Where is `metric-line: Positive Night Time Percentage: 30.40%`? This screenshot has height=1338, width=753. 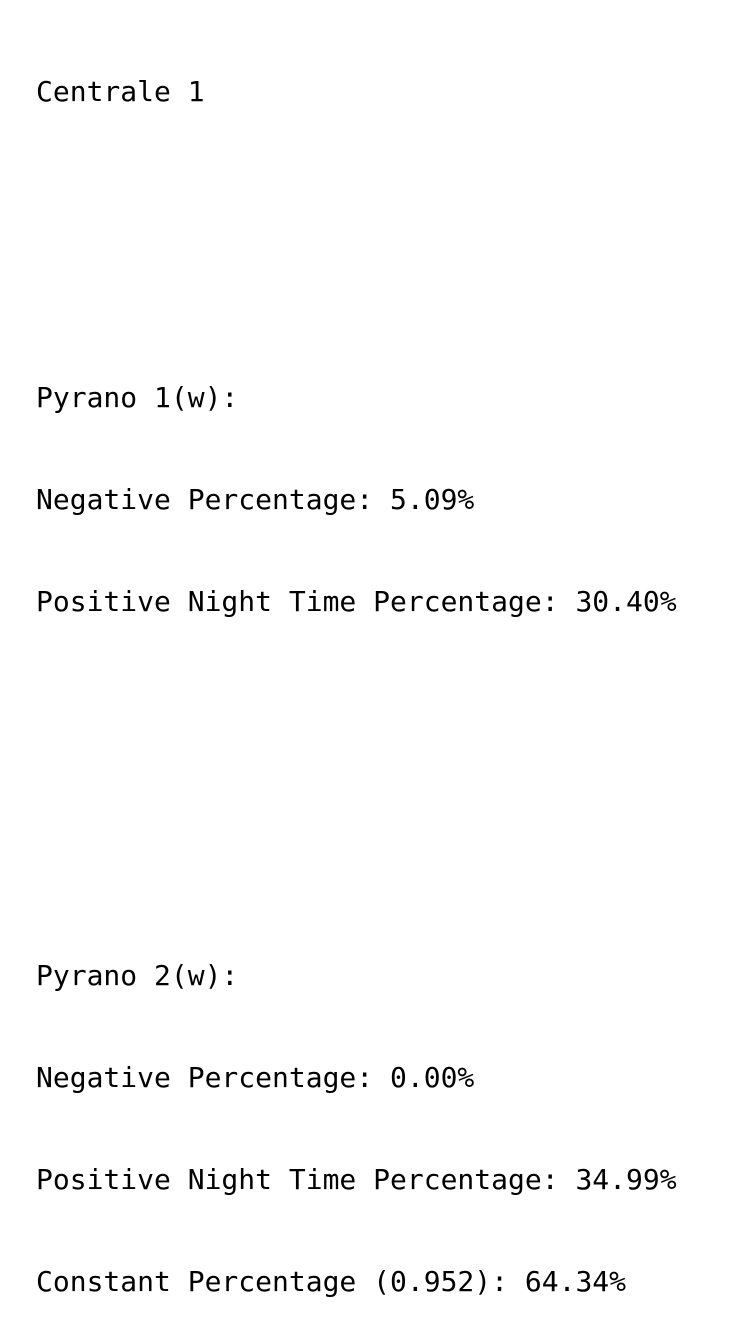
metric-line: Positive Night Time Percentage: 30.40% is located at coordinates (356, 601).